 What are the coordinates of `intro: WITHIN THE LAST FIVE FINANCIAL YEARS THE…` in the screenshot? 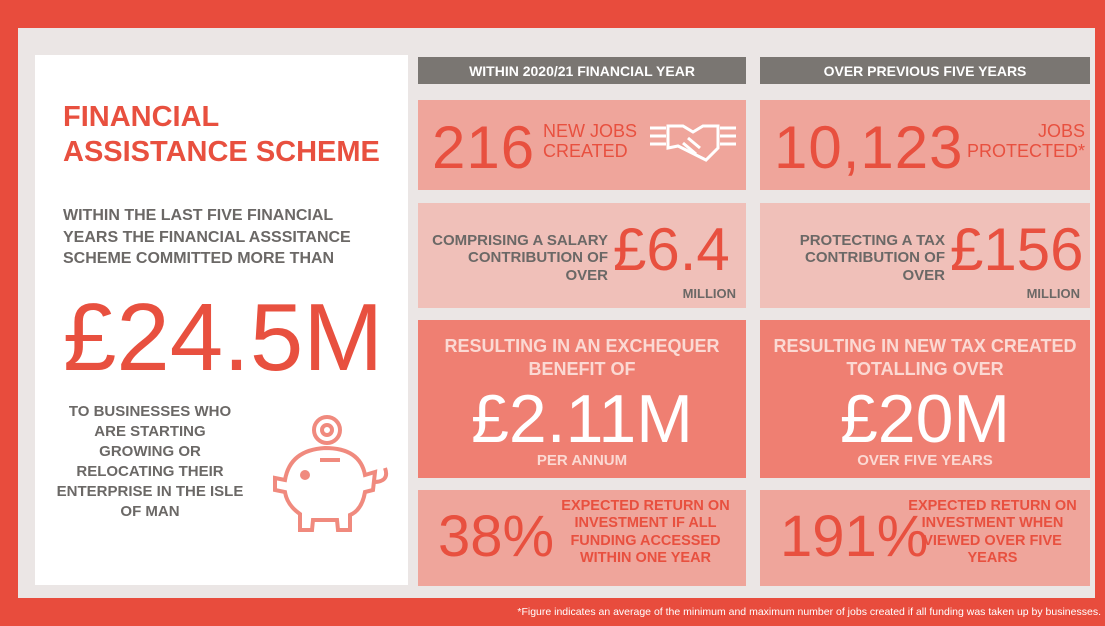 It's located at (207, 237).